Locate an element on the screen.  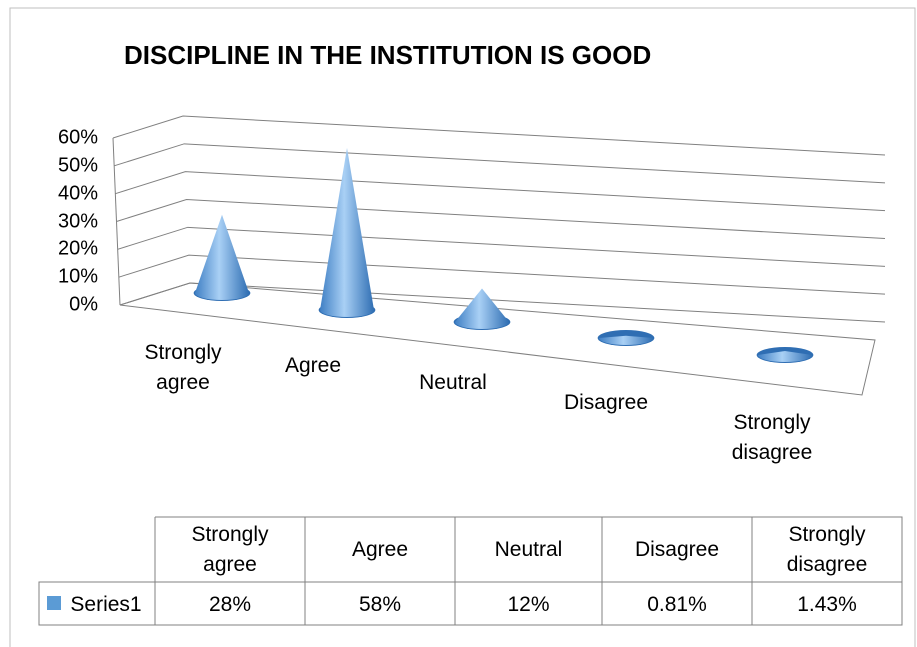
y-tick-label: 30% is located at coordinates (77, 221).